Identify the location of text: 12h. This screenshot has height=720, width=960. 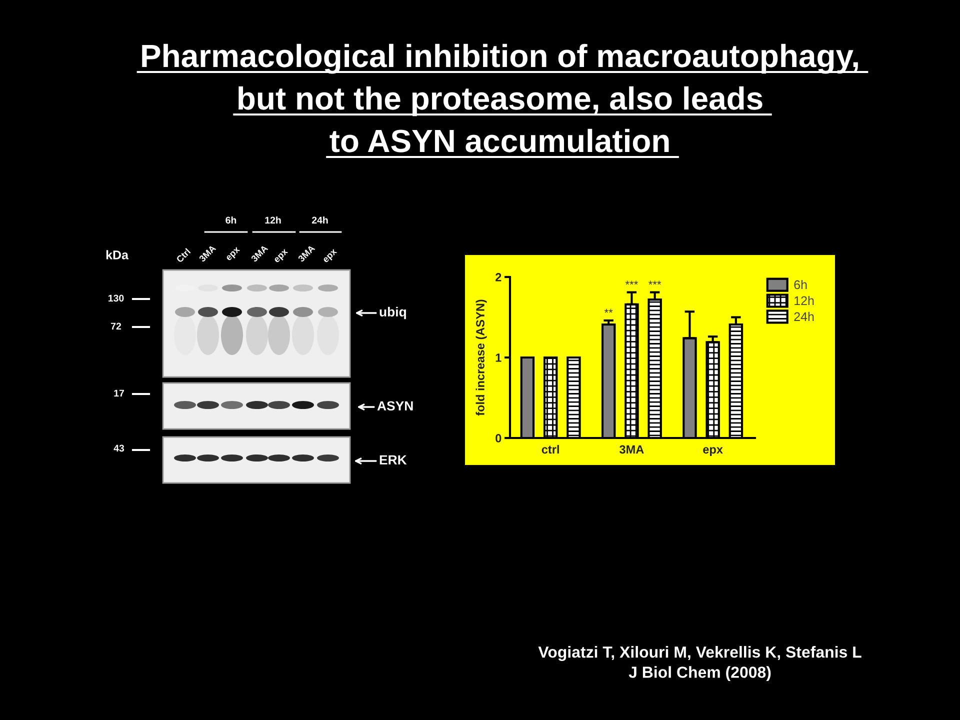
(273, 220).